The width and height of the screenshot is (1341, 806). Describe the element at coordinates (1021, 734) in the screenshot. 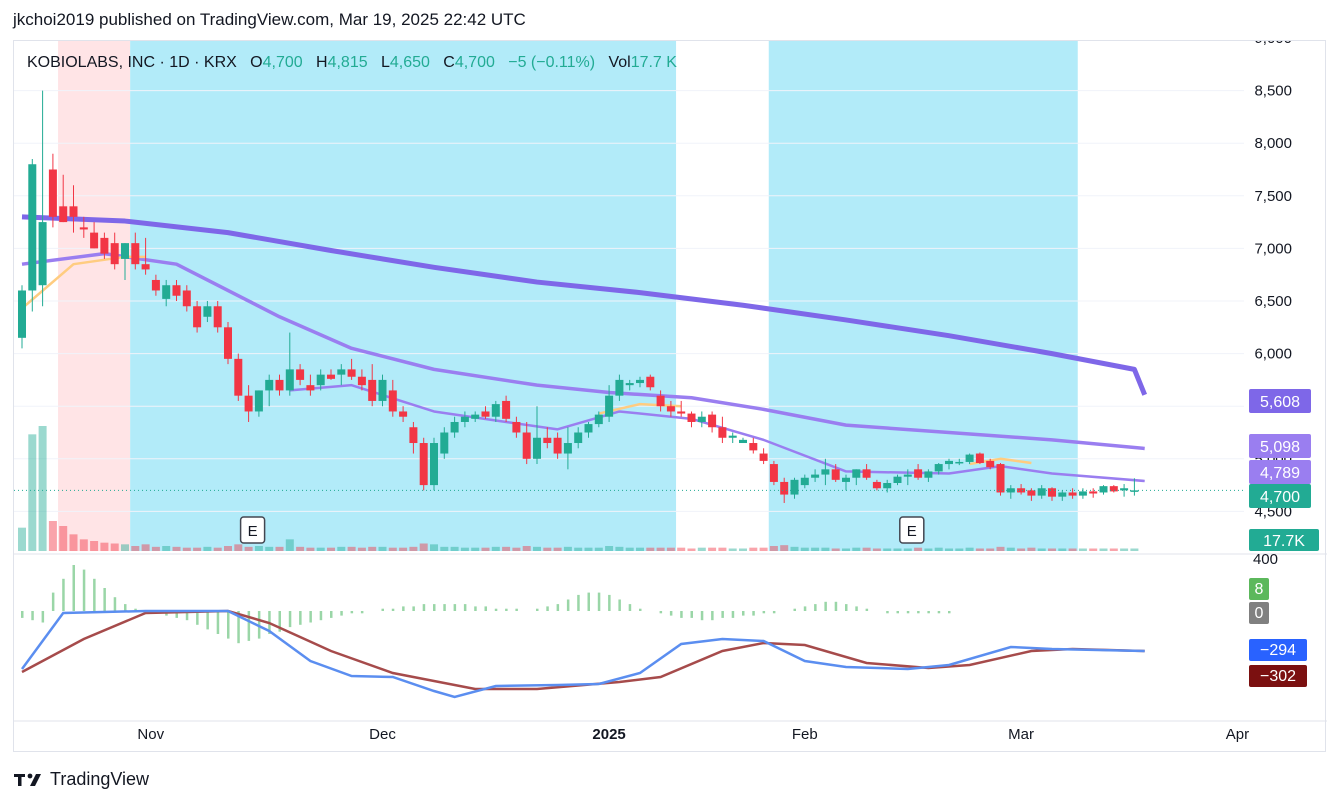

I see `time-tick-label: Mar` at that location.